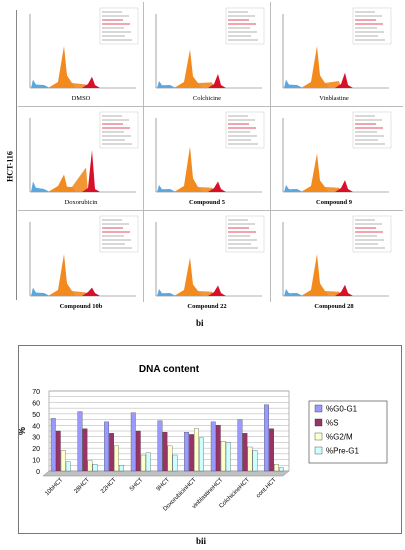  Describe the element at coordinates (36, 461) in the screenshot. I see `y-tick-label: 10` at that location.